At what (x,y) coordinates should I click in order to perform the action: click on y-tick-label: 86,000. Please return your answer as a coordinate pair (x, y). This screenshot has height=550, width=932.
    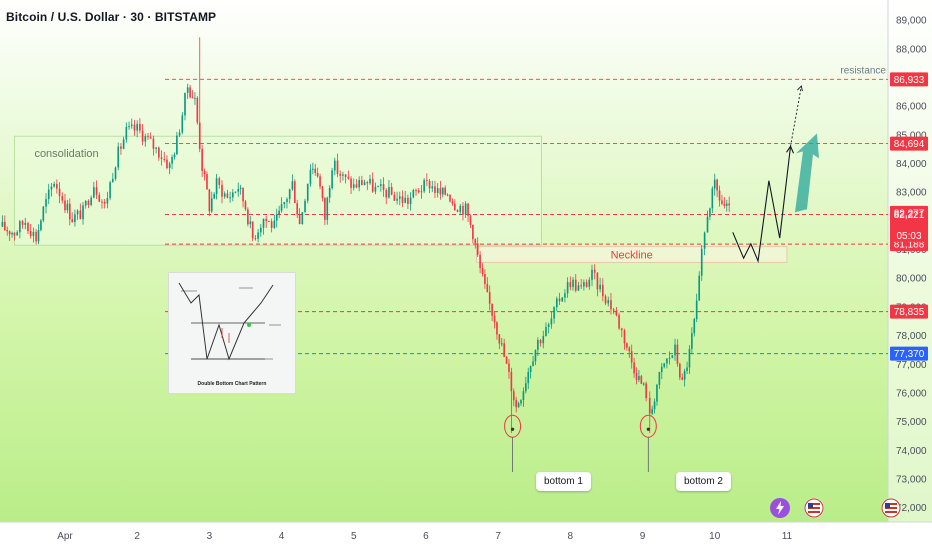
    Looking at the image, I should click on (911, 107).